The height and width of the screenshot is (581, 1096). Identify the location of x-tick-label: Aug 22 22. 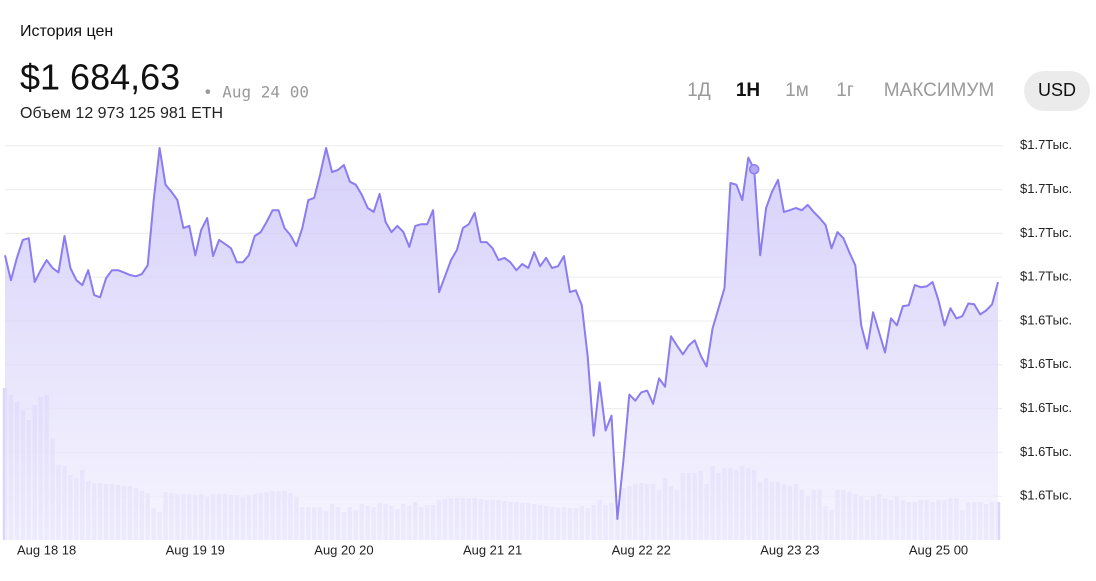
(641, 549).